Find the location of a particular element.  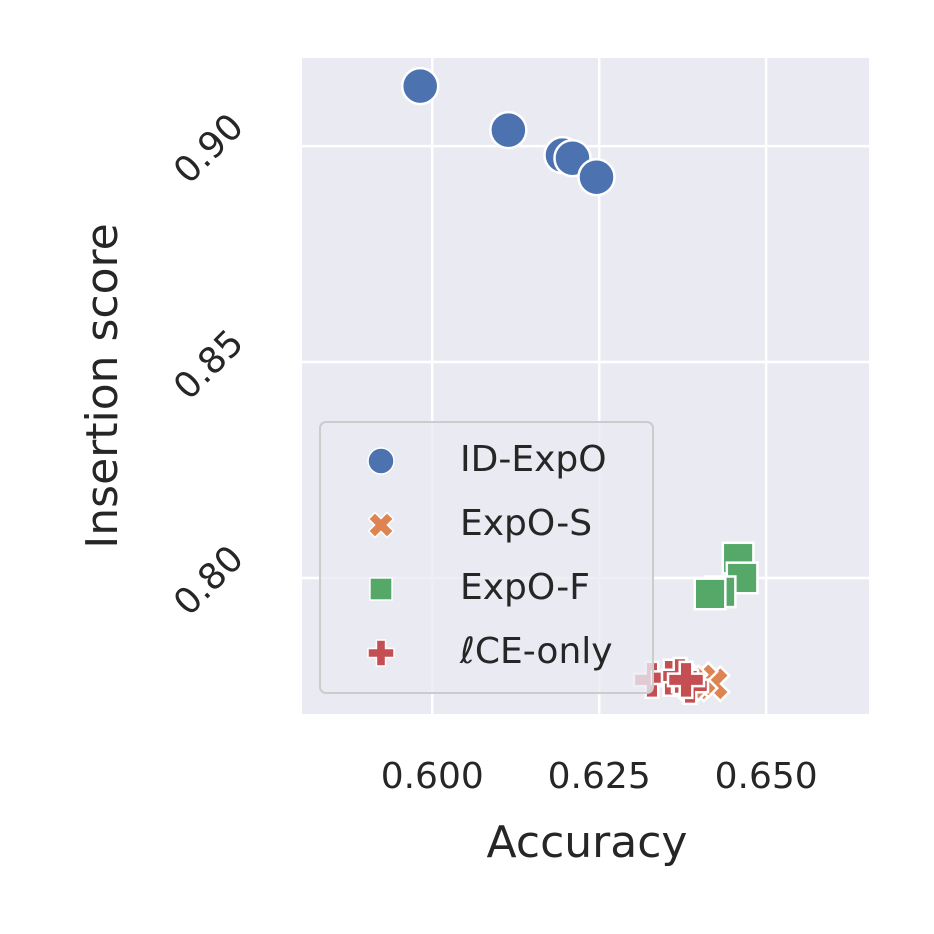

legend-label: ID-ExpO is located at coordinates (533, 459).